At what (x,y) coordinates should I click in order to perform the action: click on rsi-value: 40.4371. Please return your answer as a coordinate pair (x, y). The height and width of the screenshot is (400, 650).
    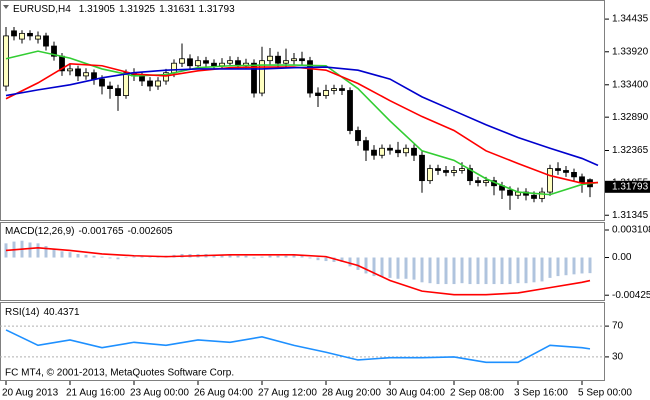
    Looking at the image, I should click on (61, 312).